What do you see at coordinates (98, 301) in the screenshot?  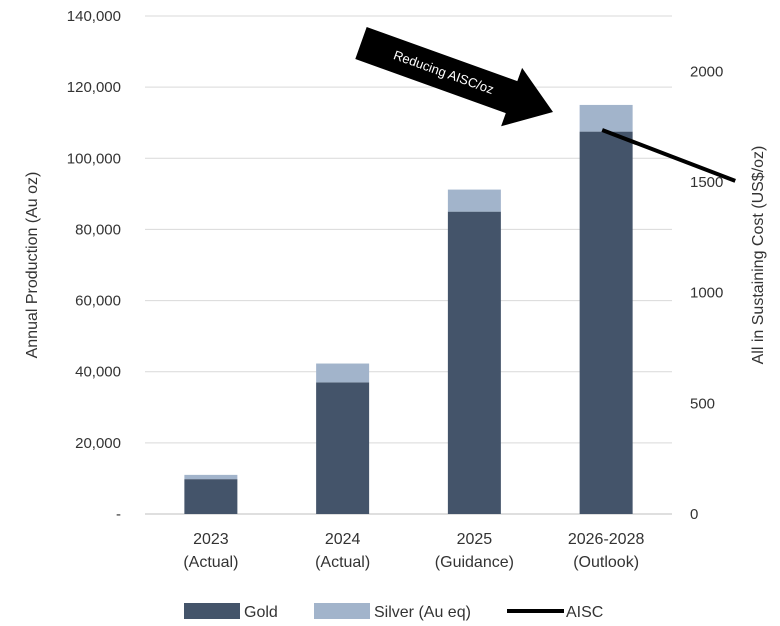 I see `y-tick-label-3: 60,000` at bounding box center [98, 301].